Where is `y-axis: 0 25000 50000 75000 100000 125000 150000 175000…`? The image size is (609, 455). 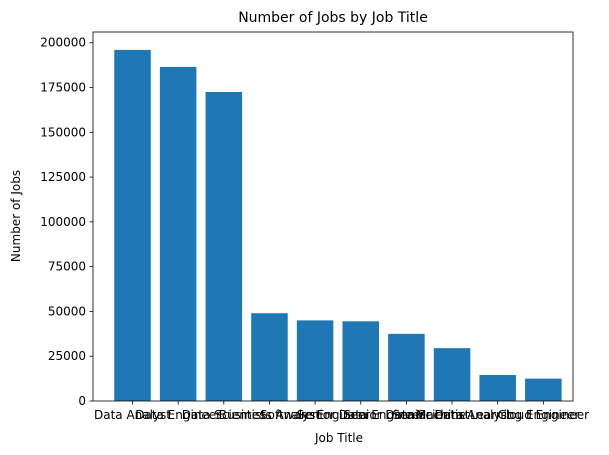
y-axis: 0 25000 50000 75000 100000 125000 150000 175000… is located at coordinates (66, 222).